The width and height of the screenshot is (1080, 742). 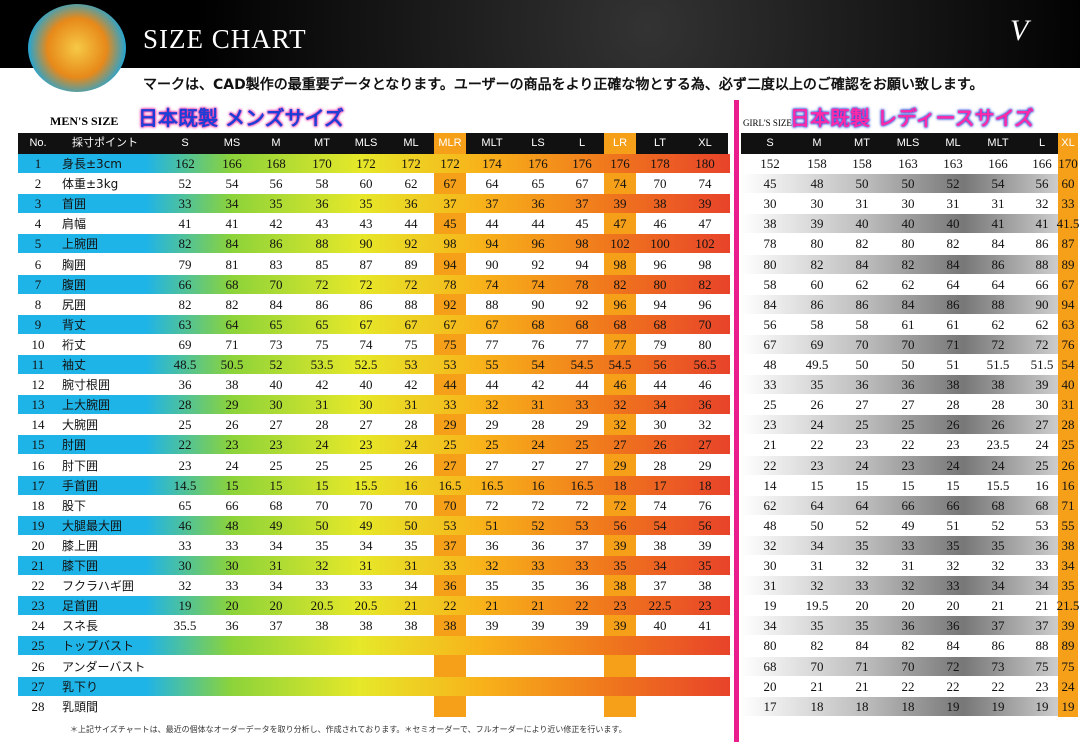 What do you see at coordinates (366, 184) in the screenshot?
I see `men-value: 60` at bounding box center [366, 184].